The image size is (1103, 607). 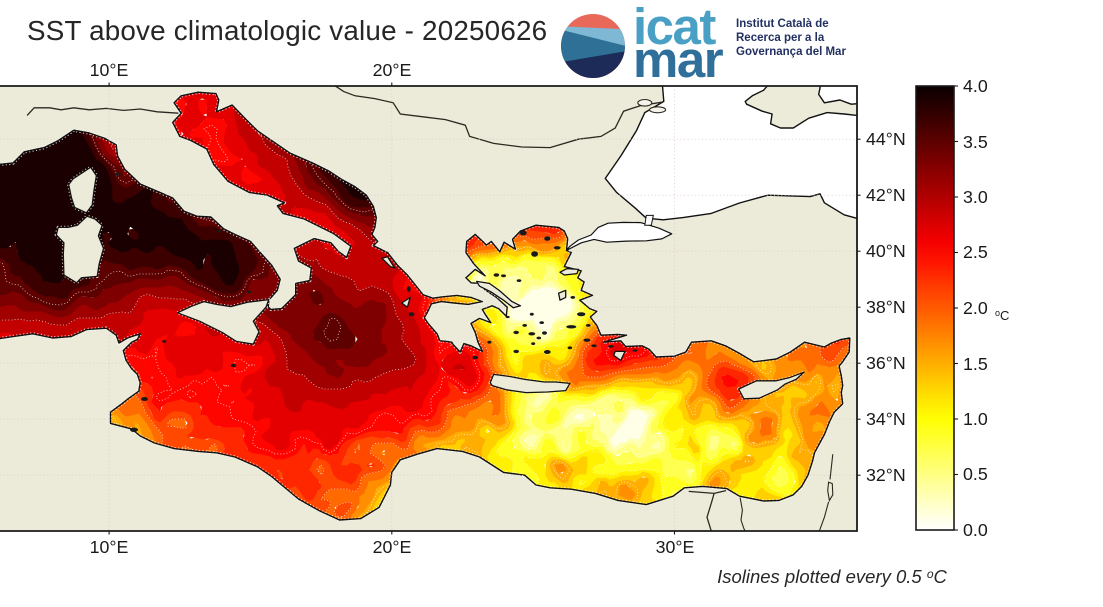 What do you see at coordinates (675, 547) in the screenshot?
I see `svg-text: 30°E` at bounding box center [675, 547].